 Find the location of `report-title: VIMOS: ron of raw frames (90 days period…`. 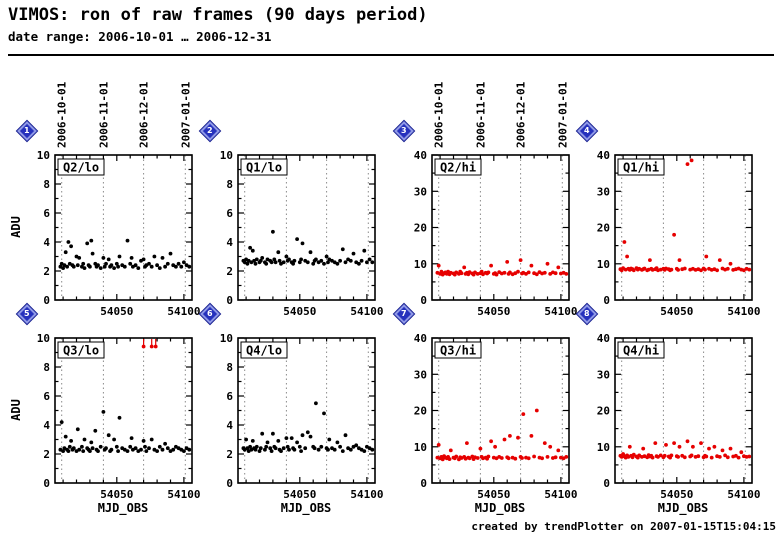

report-title: VIMOS: ron of raw frames (90 days period… is located at coordinates (218, 15).